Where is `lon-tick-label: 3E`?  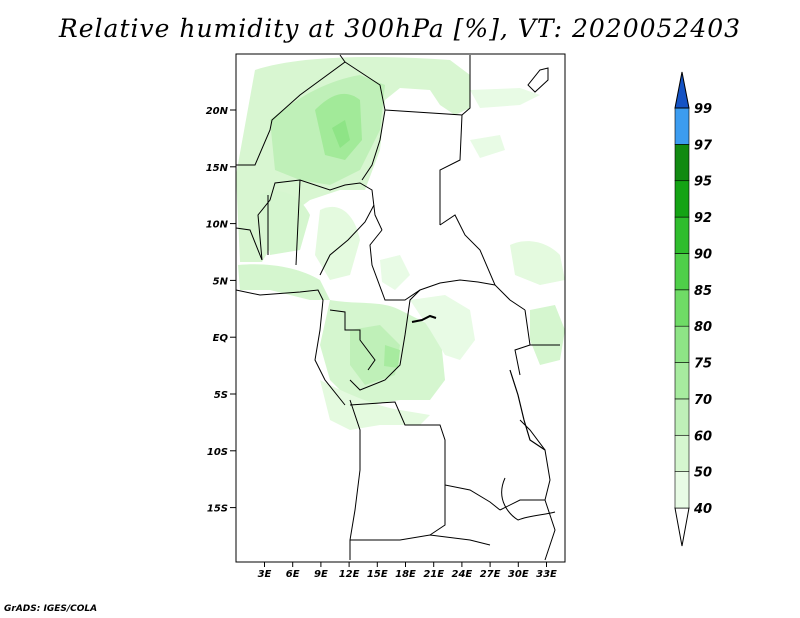
lon-tick-label: 3E is located at coordinates (265, 574).